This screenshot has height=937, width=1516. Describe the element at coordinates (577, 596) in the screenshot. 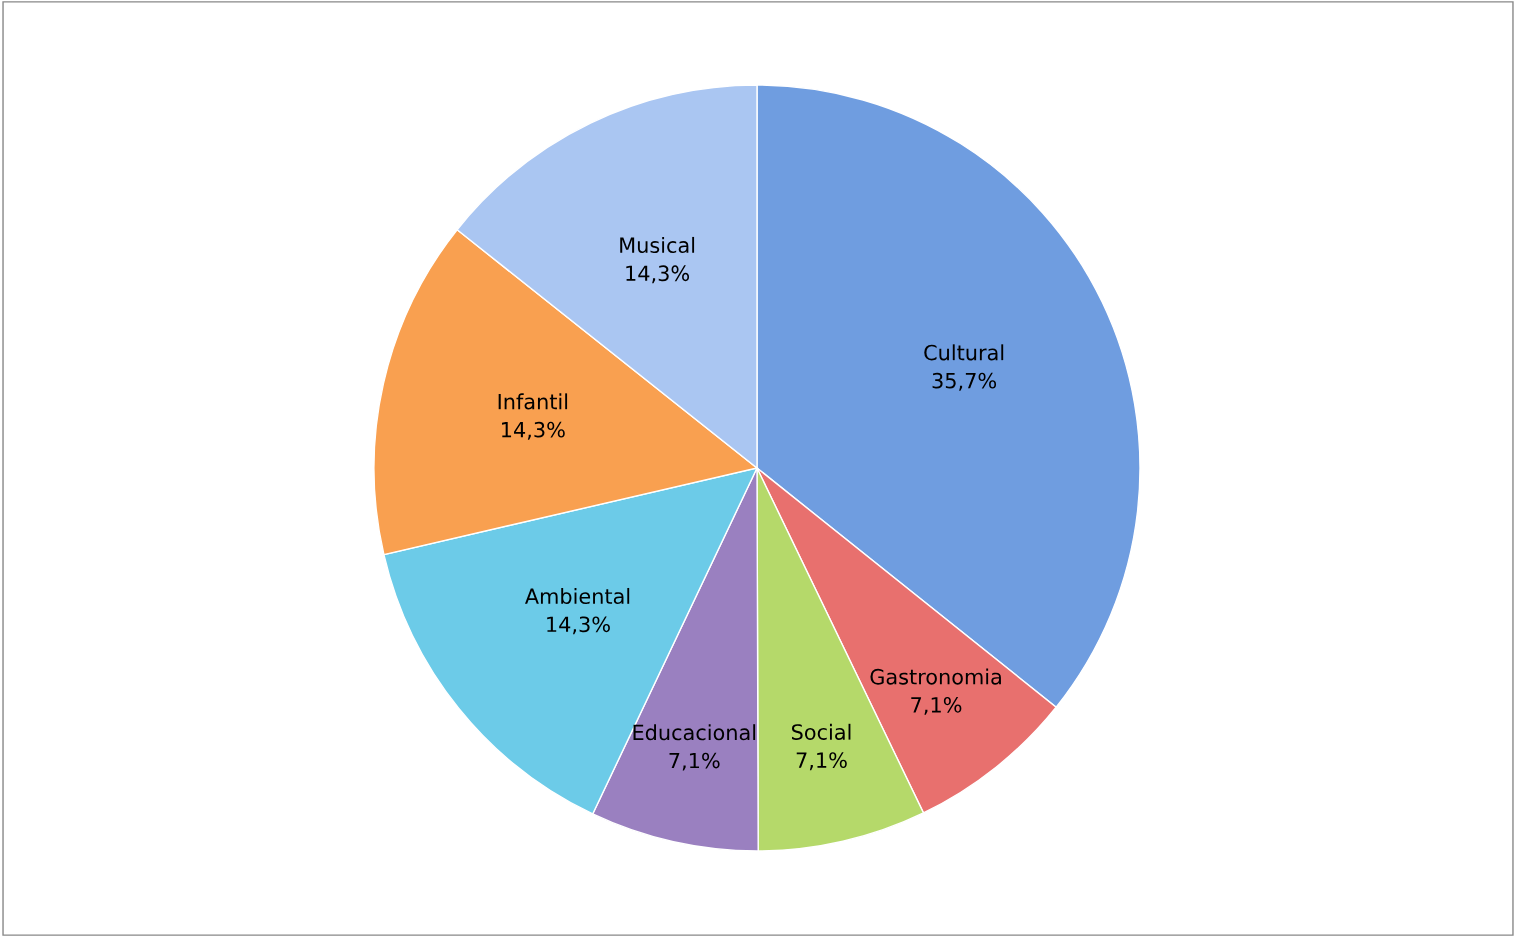

I see `slice-label: Ambiental` at that location.